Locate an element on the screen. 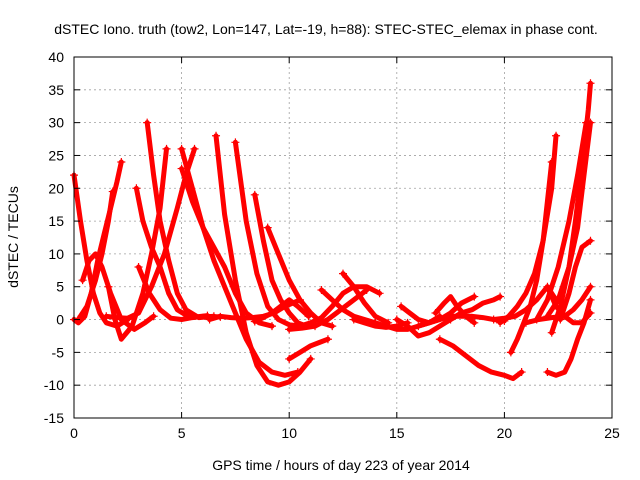  series-sat-l is located at coordinates (263, 259).